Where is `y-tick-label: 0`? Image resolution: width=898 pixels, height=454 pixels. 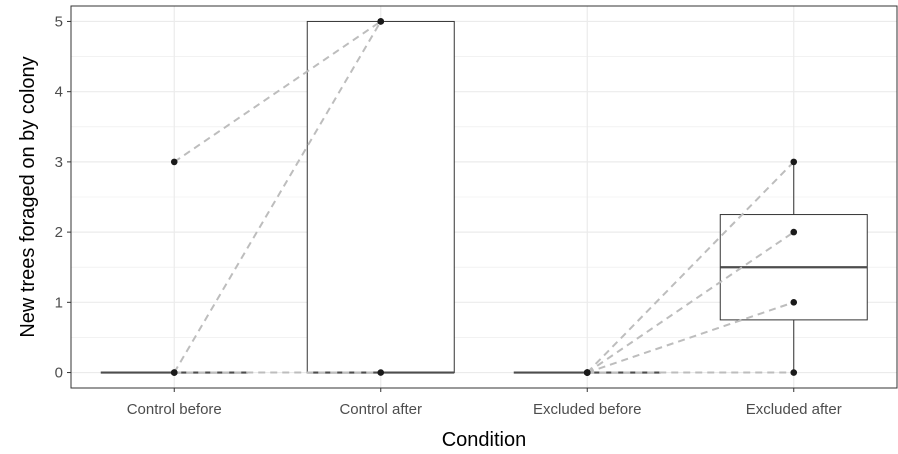 y-tick-label: 0 is located at coordinates (59, 373).